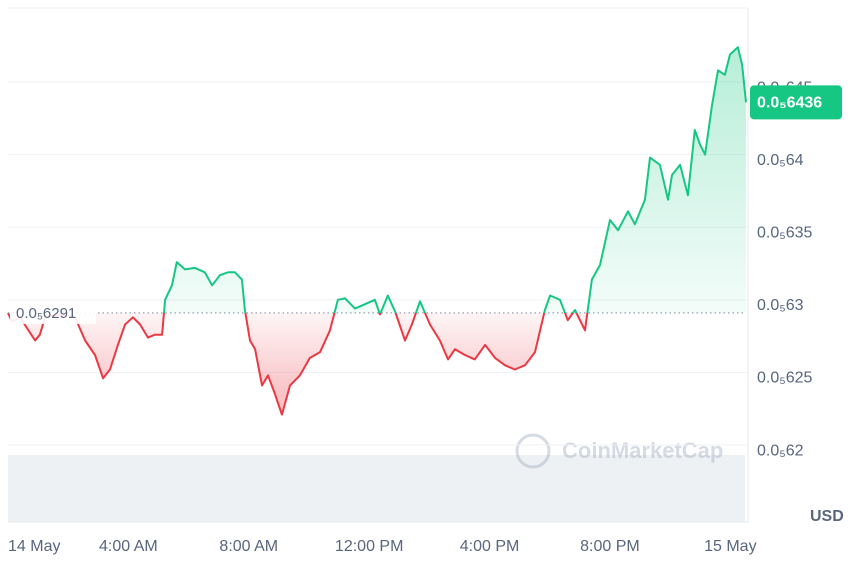 Image resolution: width=855 pixels, height=561 pixels. Describe the element at coordinates (784, 378) in the screenshot. I see `y-tick-label: 0.0₅625` at that location.